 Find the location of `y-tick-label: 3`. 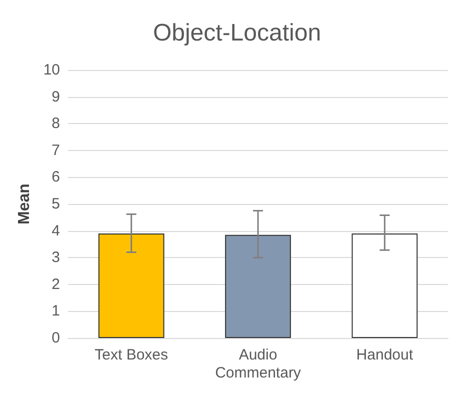

y-tick-label: 3 is located at coordinates (56, 257).